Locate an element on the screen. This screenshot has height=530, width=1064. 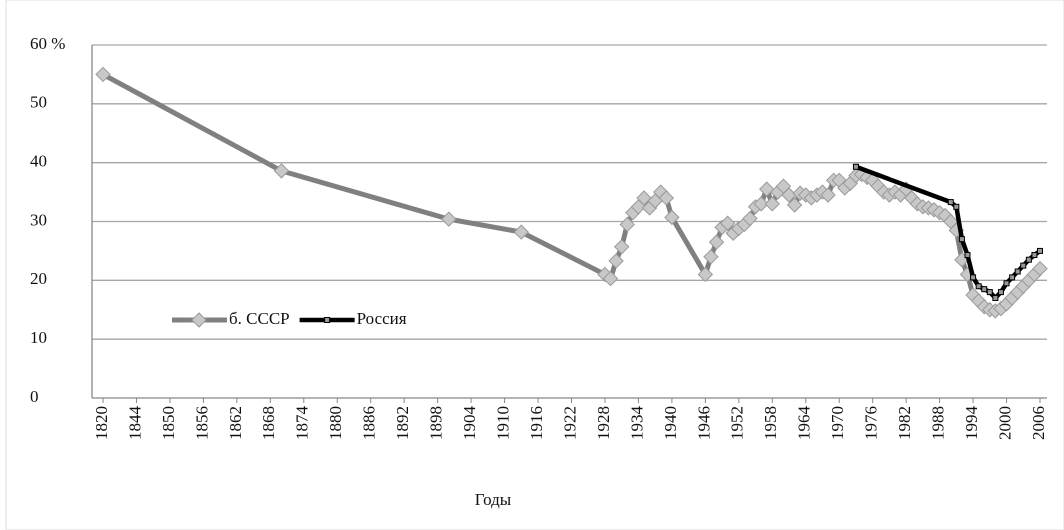
x-tick-label: 1880 is located at coordinates (335, 423).